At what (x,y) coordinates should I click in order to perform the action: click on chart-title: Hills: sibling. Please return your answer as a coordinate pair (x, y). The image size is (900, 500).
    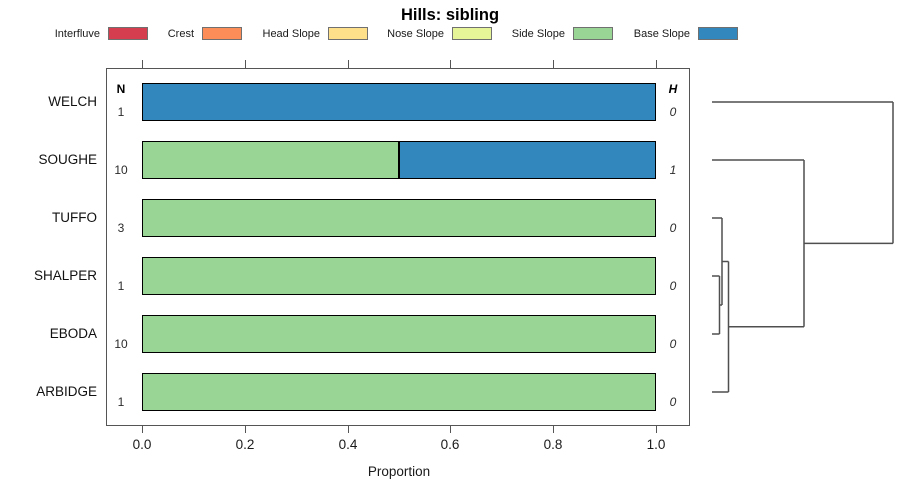
    Looking at the image, I should click on (450, 15).